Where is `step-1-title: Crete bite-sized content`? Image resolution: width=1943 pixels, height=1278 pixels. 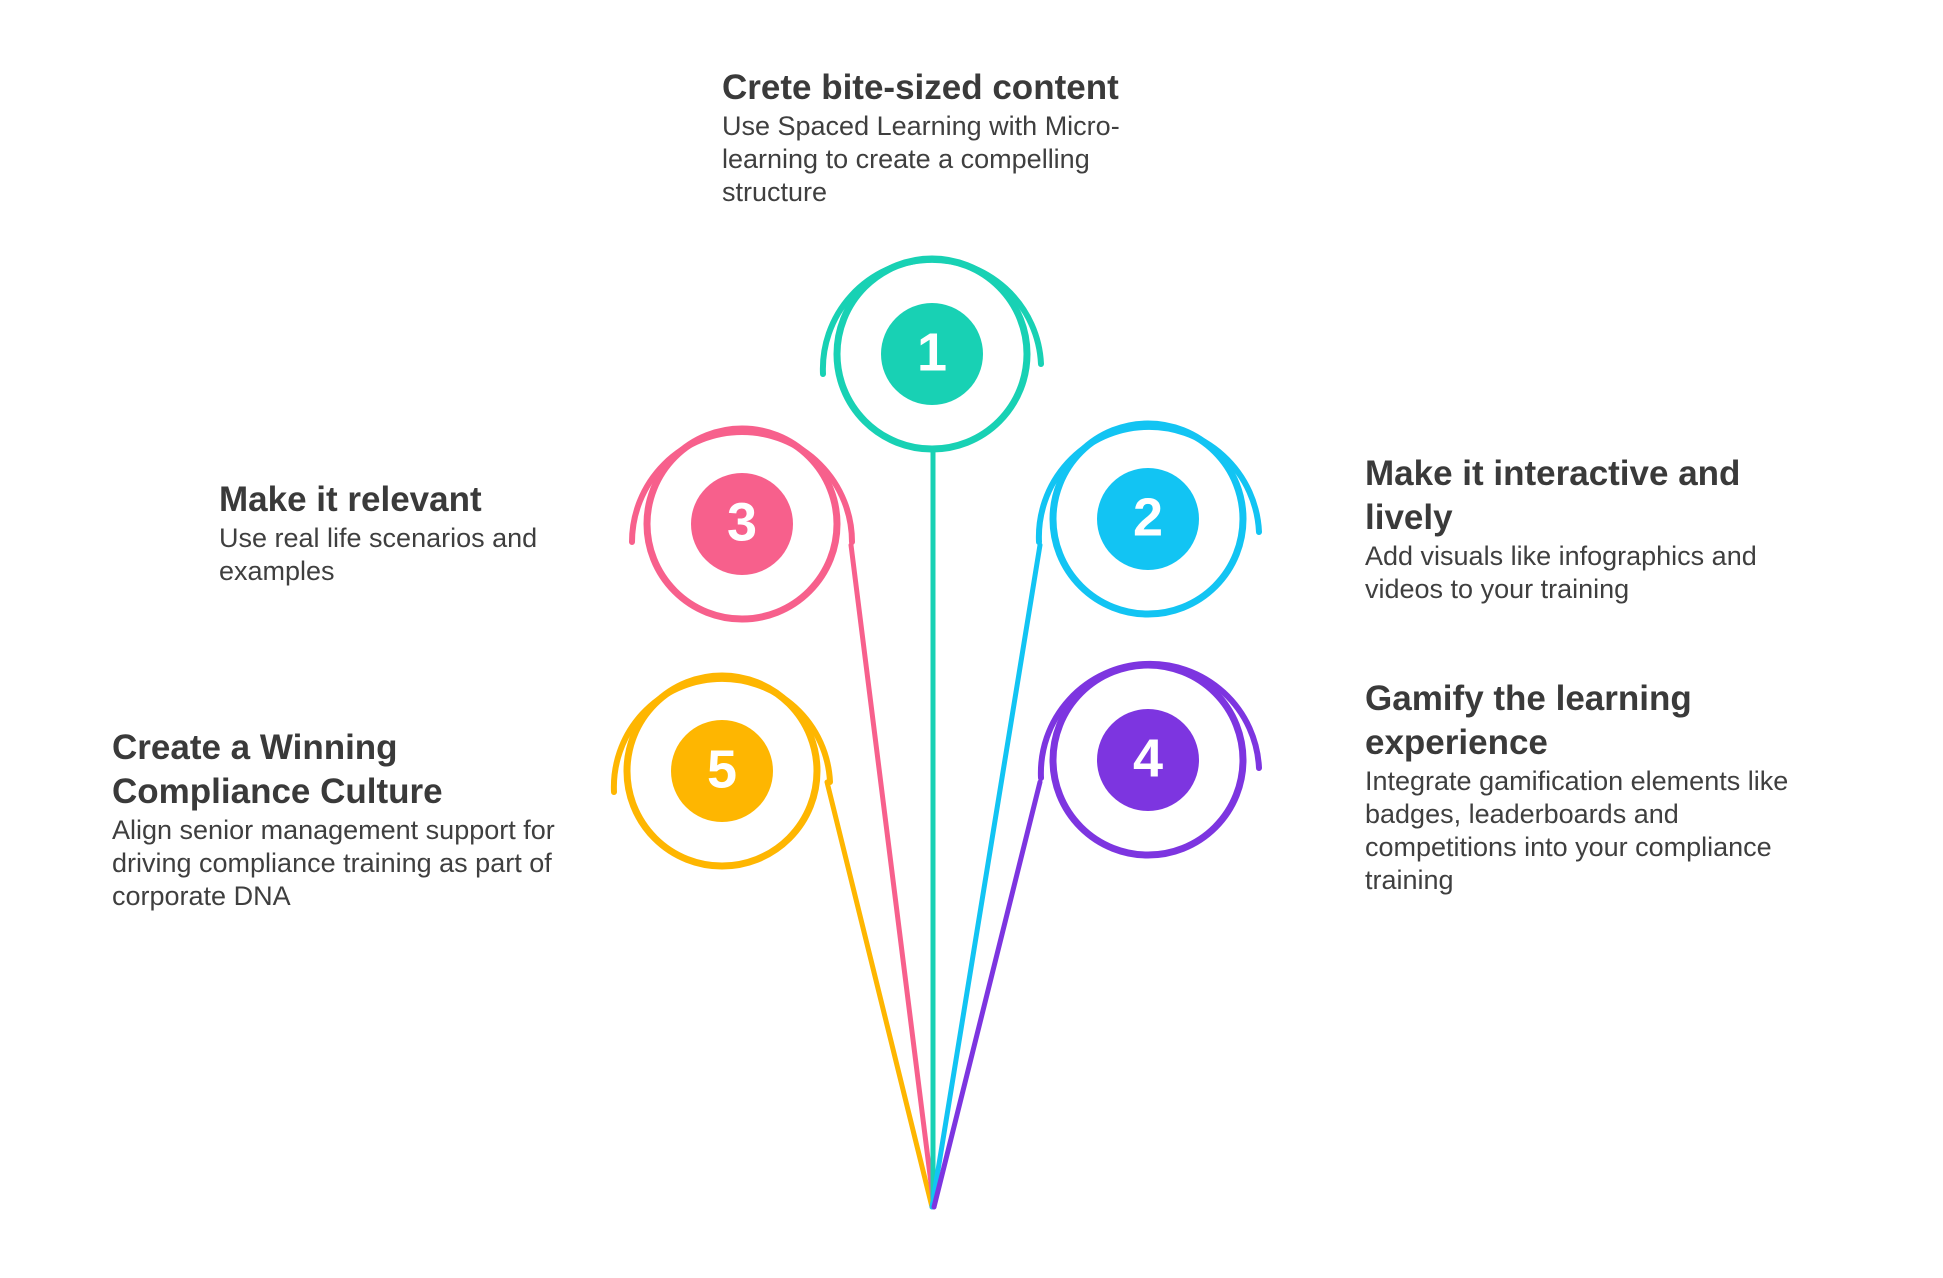
step-1-title: Crete bite-sized content is located at coordinates (920, 87).